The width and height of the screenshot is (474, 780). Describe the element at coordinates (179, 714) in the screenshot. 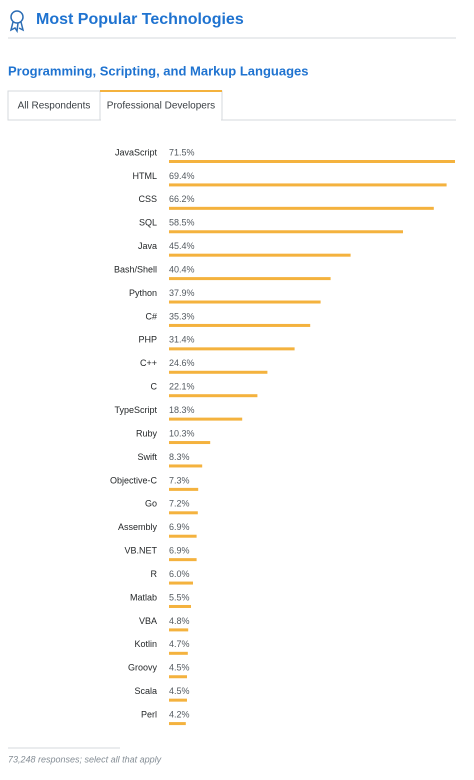

I see `value-label: 4.2%` at that location.